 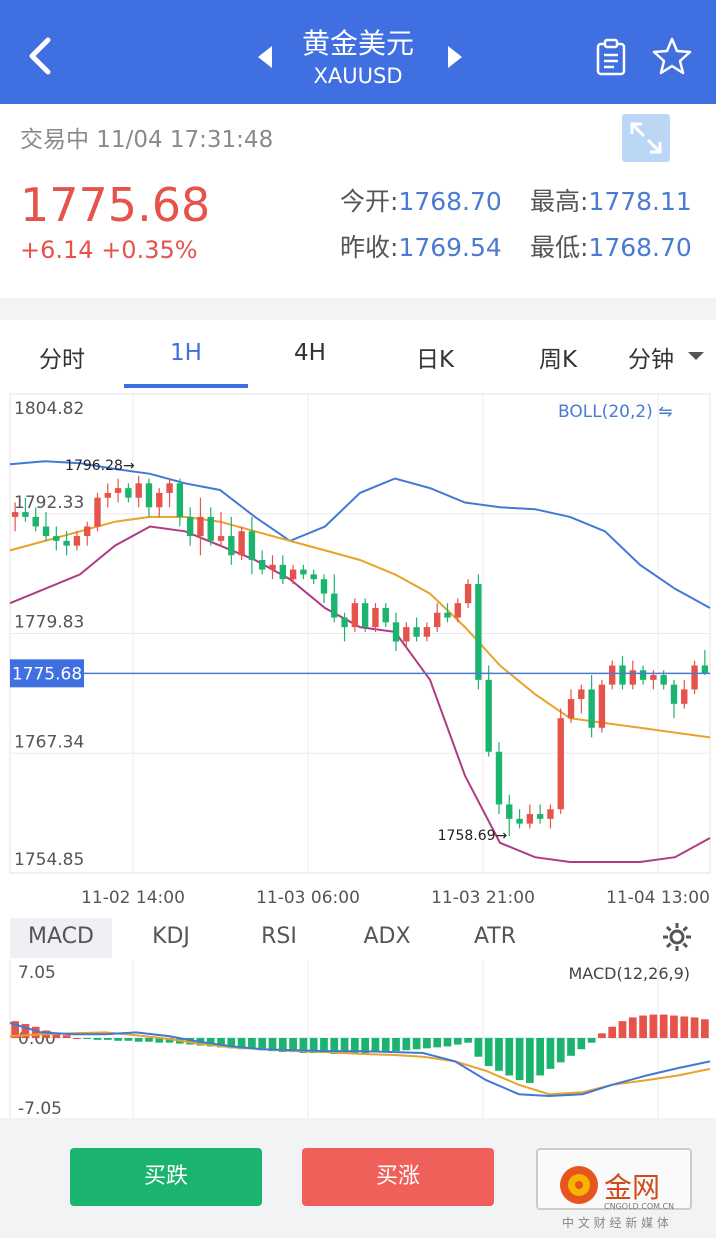 I want to click on macd-signal-line, so click(x=360, y=1063).